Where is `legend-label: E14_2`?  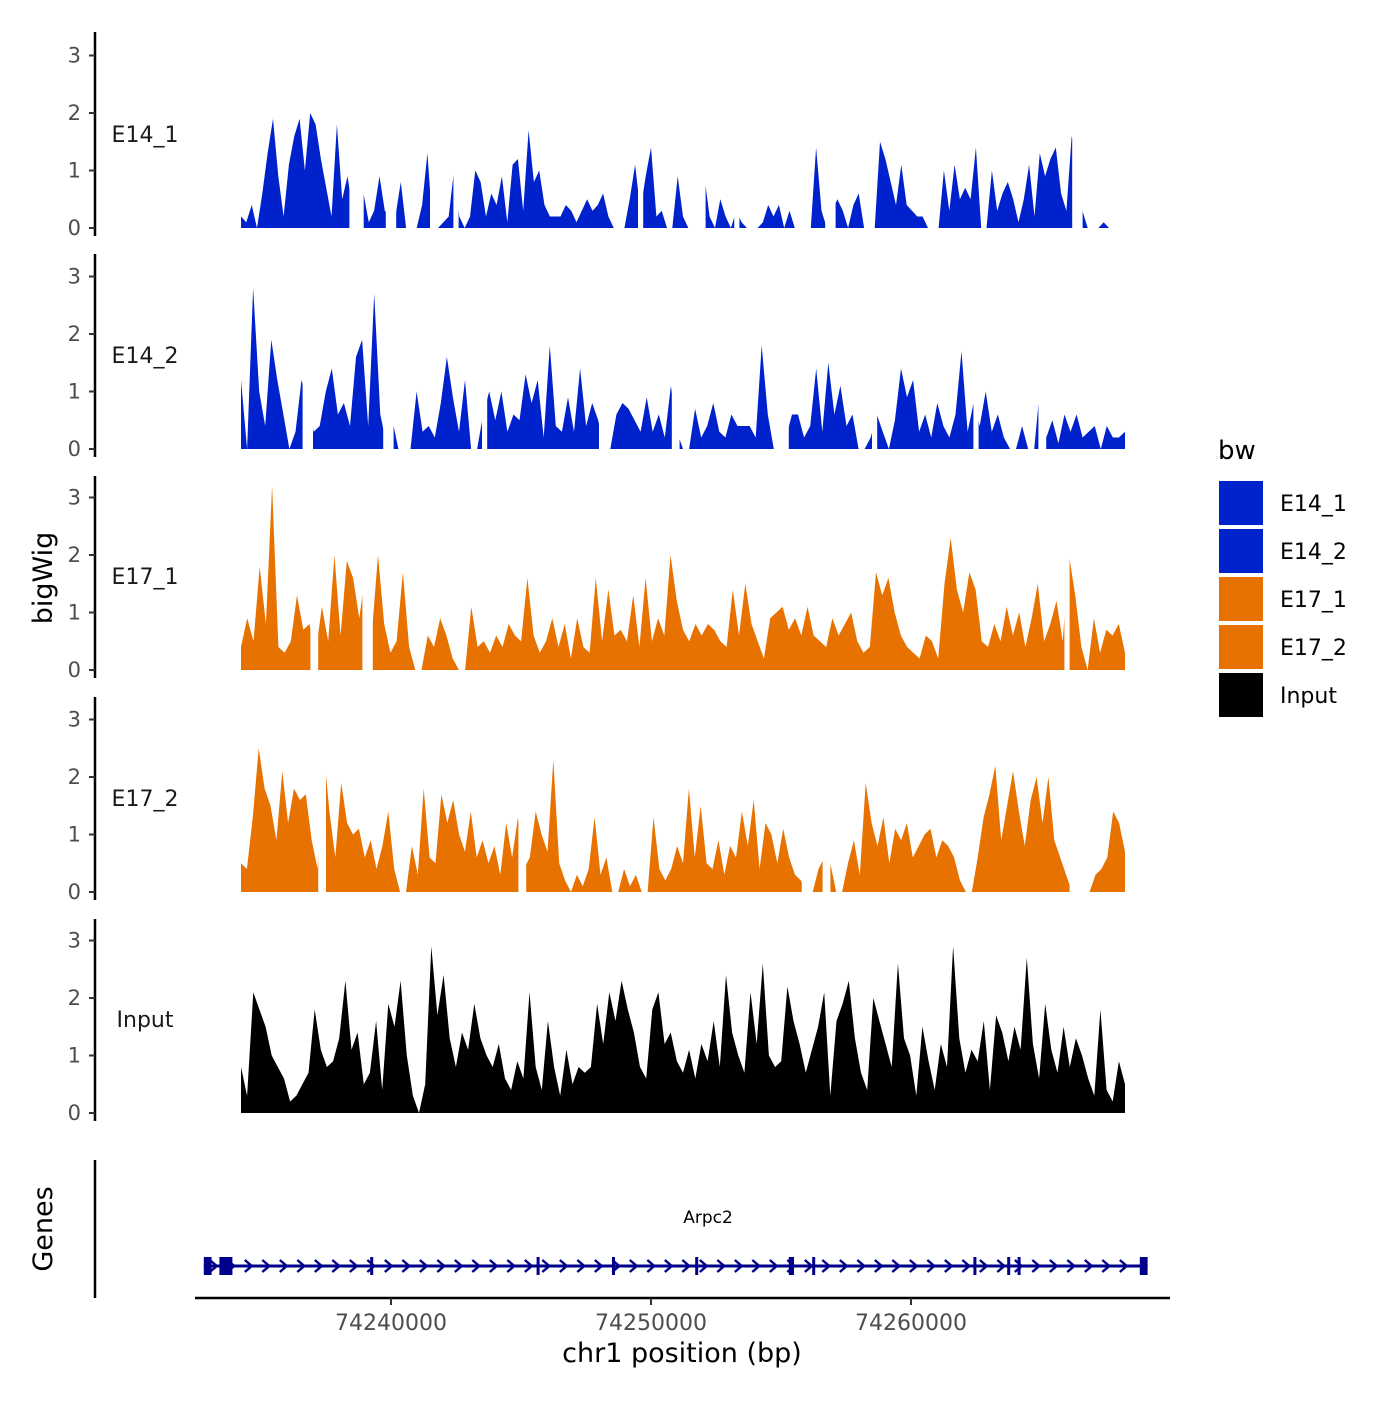
legend-label: E14_2 is located at coordinates (1313, 552).